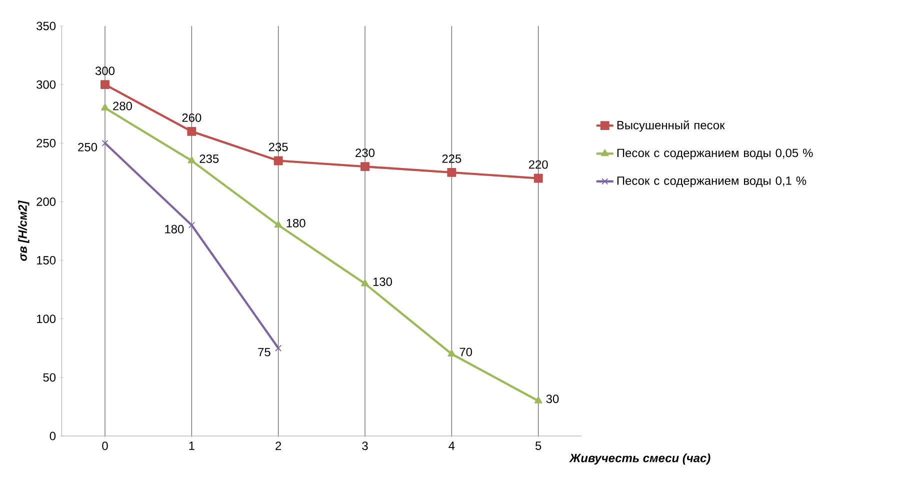  I want to click on x-tick-label: 4, so click(451, 446).